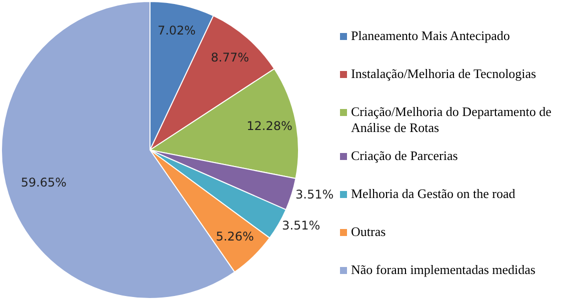  What do you see at coordinates (430, 36) in the screenshot?
I see `legend-label: Planeamento Mais Antecipado` at bounding box center [430, 36].